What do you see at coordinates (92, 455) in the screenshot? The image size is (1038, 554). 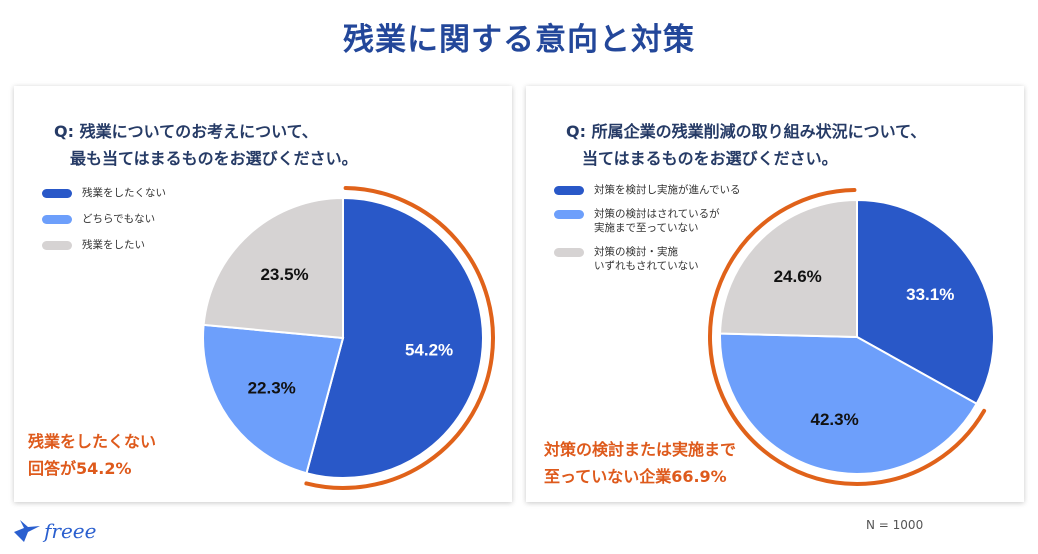 I see `callout-text: 残業をしたくない 回答が54.2%` at bounding box center [92, 455].